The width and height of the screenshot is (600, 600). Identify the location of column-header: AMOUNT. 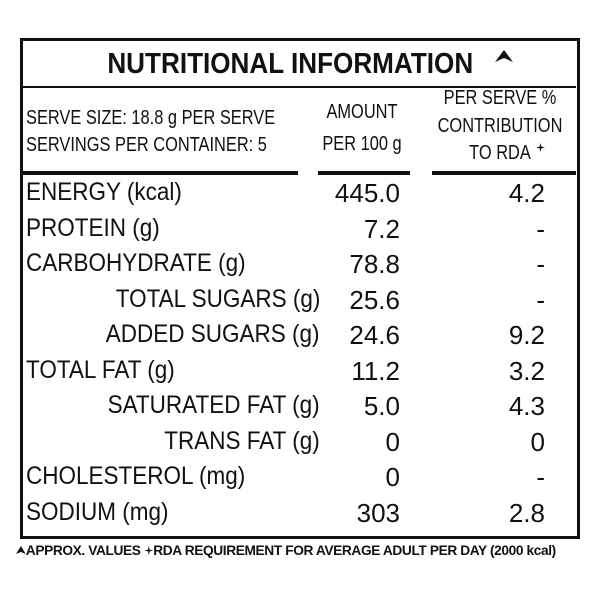
(362, 112).